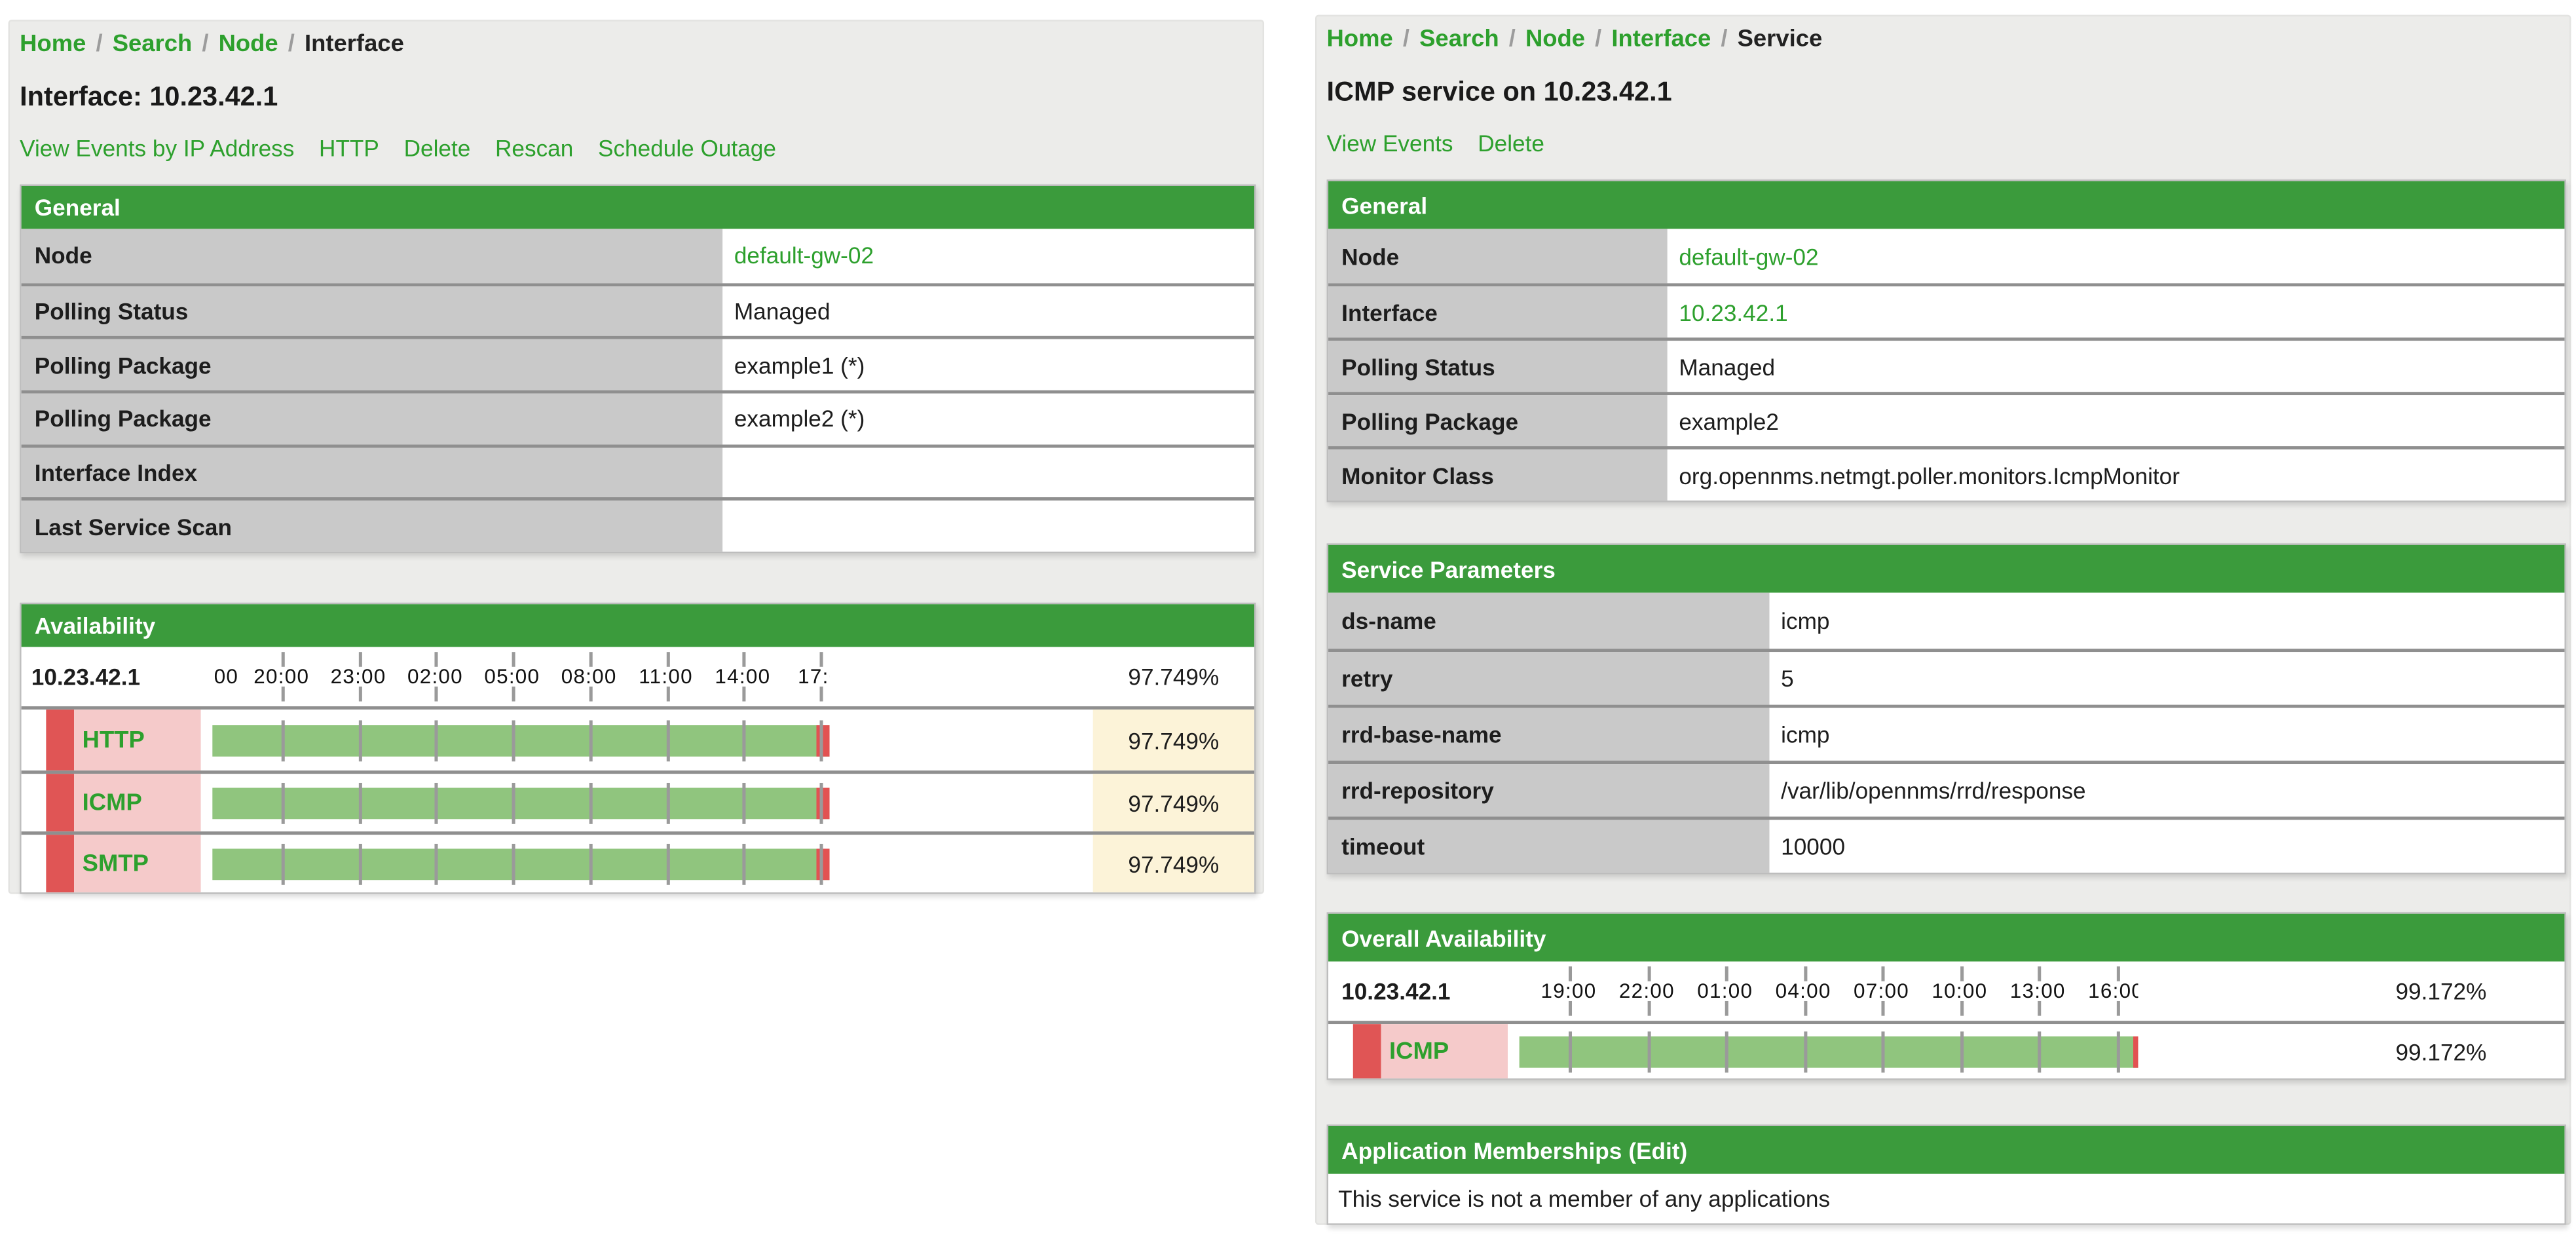 The height and width of the screenshot is (1250, 2576). I want to click on action-link-view-events: View Events, so click(1389, 143).